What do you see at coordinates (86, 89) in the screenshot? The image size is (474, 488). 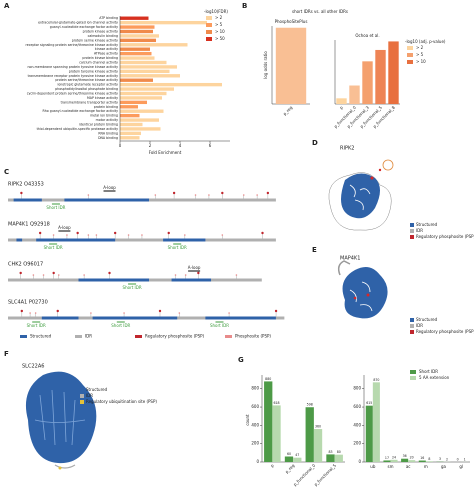 I see `term-label: phosphatidylinositol phosphate binding` at bounding box center [86, 89].